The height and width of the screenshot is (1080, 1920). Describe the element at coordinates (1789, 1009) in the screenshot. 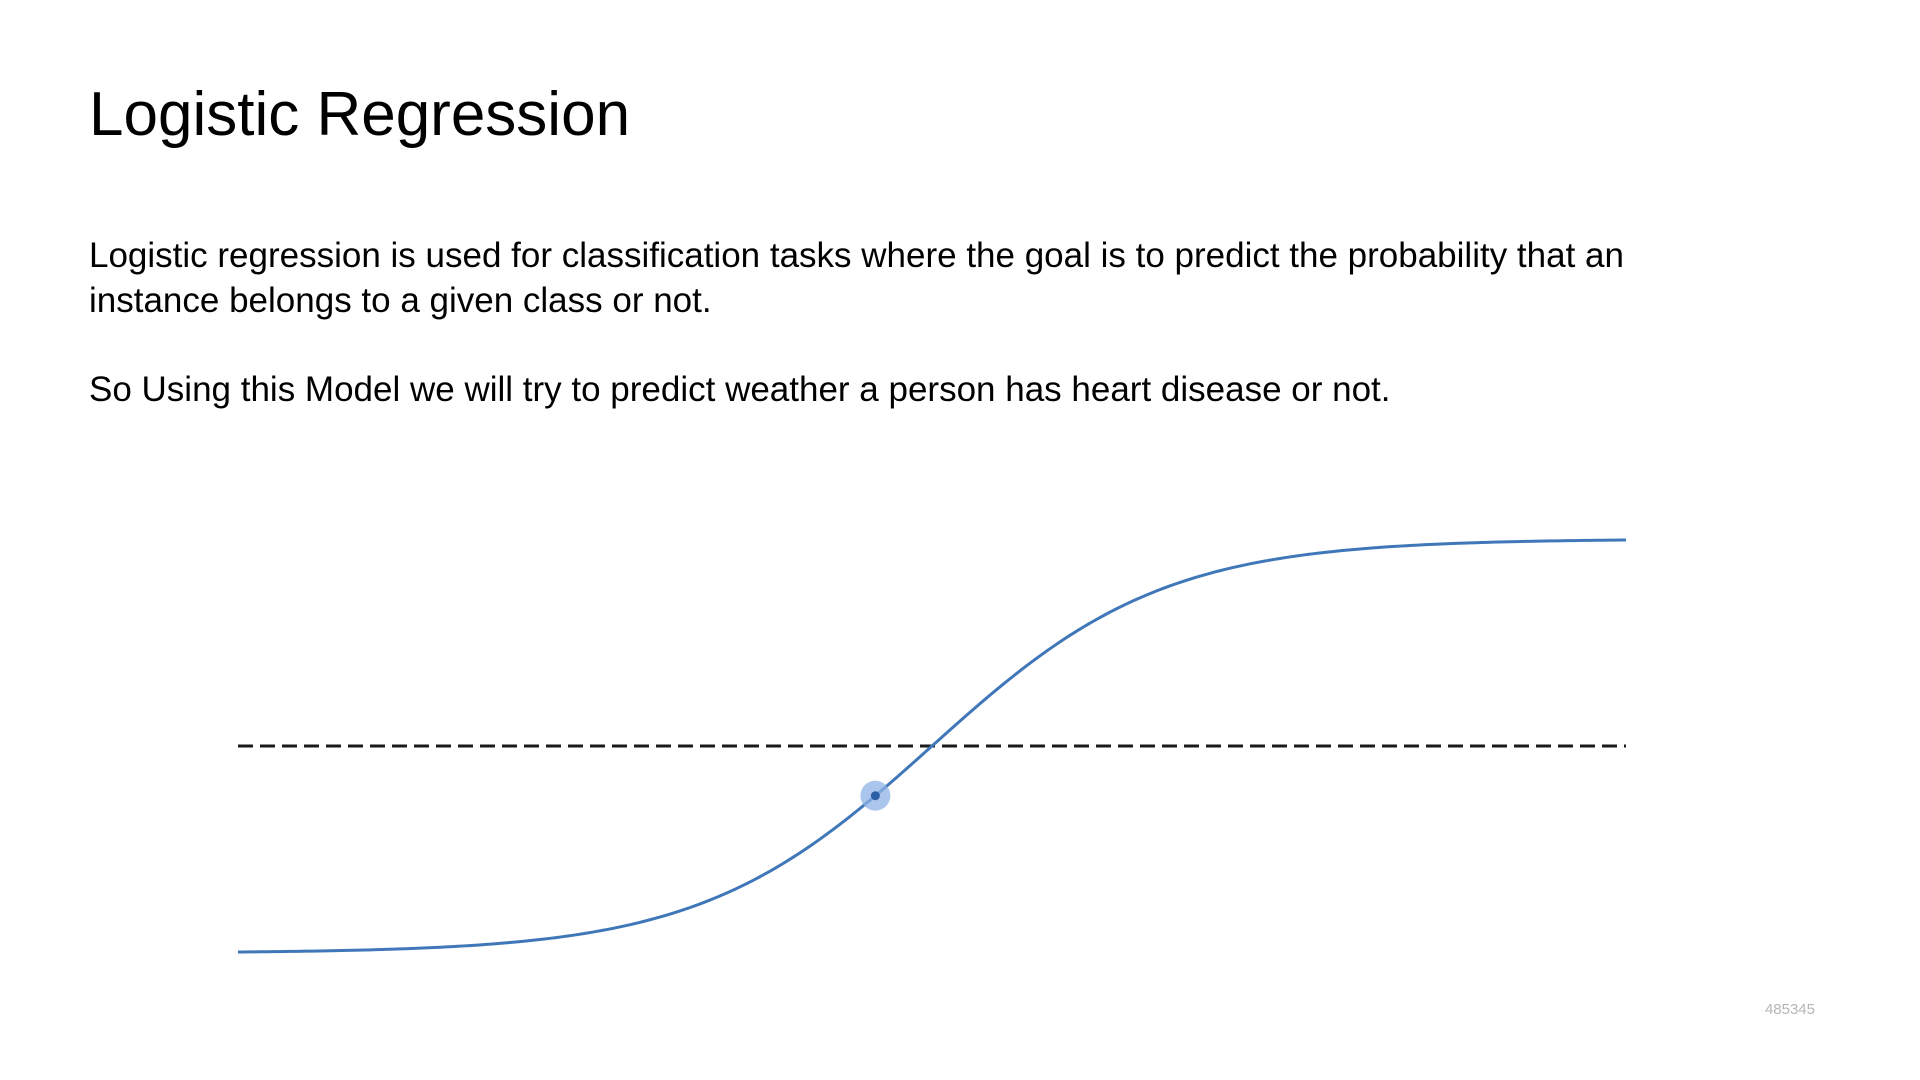

I see `slide-id-label: 485345` at that location.